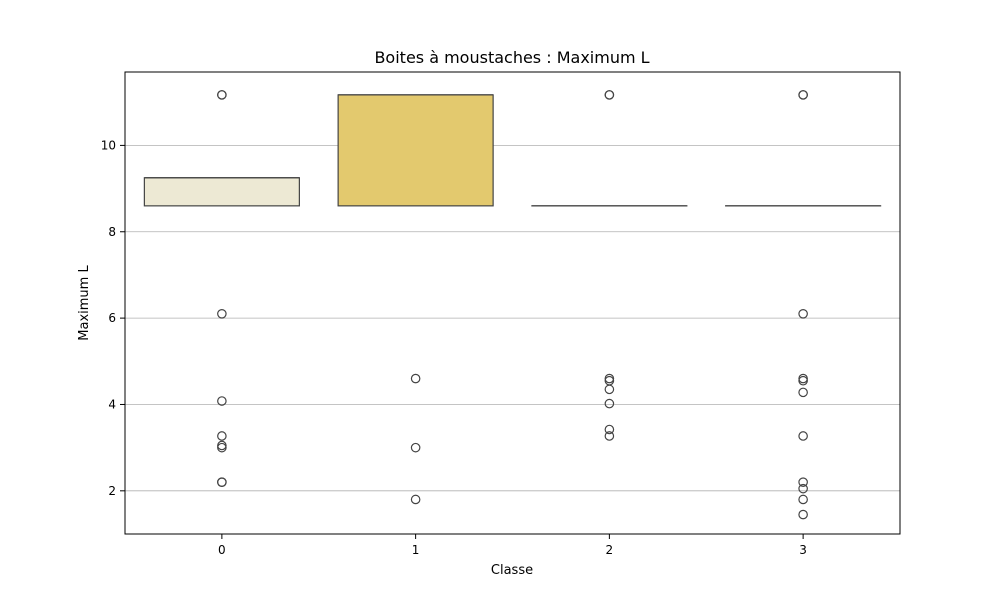  I want to click on y-tick-label: 6, so click(112, 318).